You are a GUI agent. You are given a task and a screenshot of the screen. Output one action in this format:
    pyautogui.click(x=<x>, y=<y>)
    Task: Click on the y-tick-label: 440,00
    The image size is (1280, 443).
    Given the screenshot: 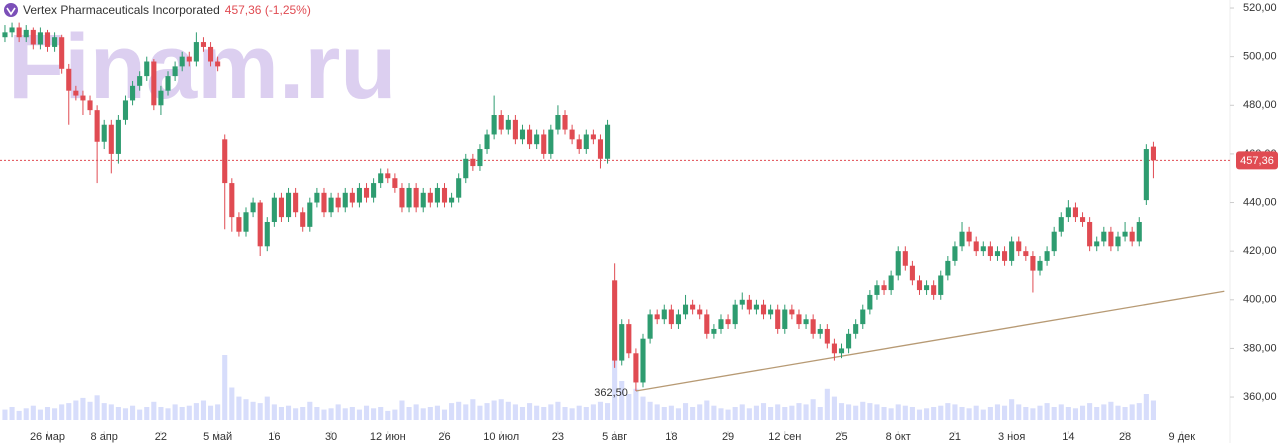 What is the action you would take?
    pyautogui.click(x=1260, y=202)
    